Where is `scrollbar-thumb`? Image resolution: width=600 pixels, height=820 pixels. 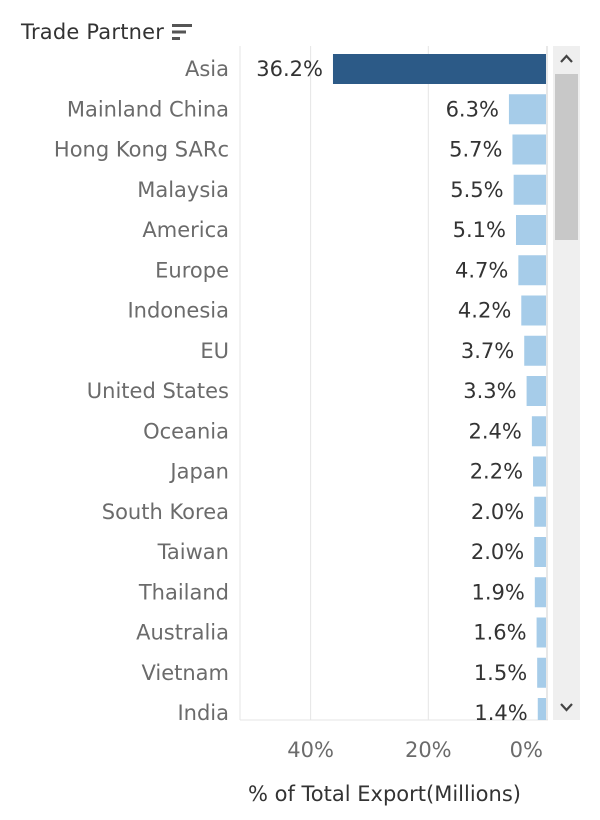 scrollbar-thumb is located at coordinates (566, 157).